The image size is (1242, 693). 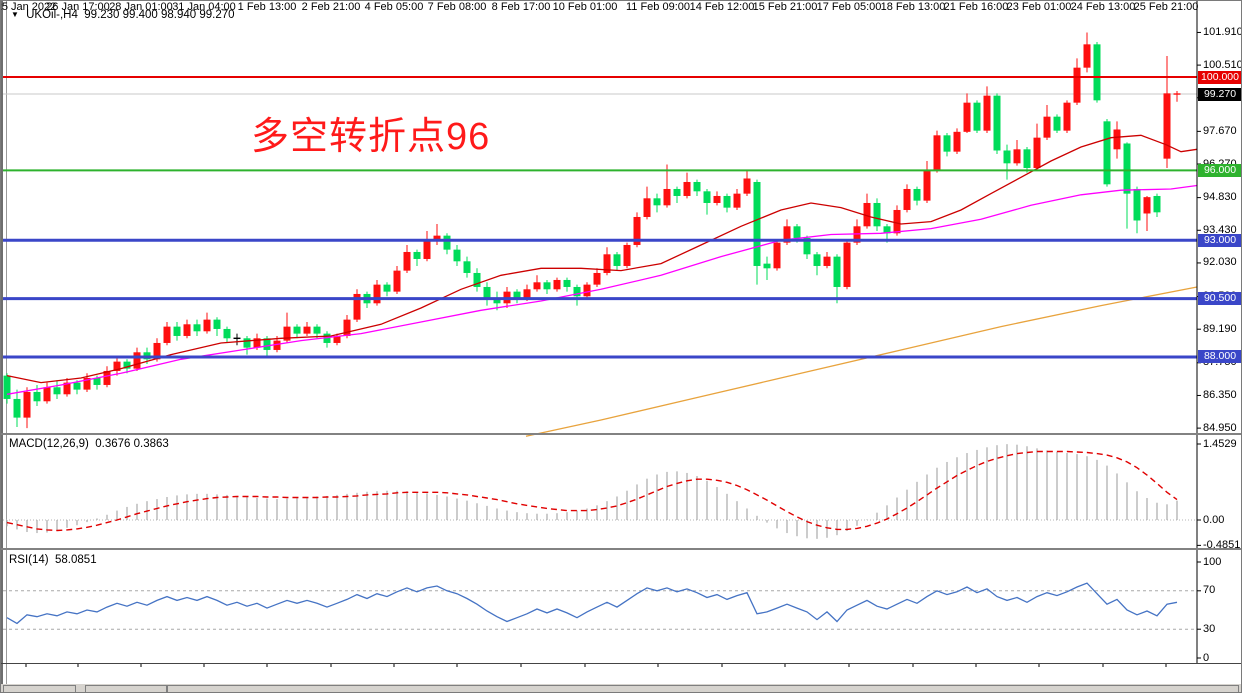 What do you see at coordinates (123, 15) in the screenshot?
I see `symbol-title: ▼ UKOil-,H4 99.230 99.400 98.940 99.270` at bounding box center [123, 15].